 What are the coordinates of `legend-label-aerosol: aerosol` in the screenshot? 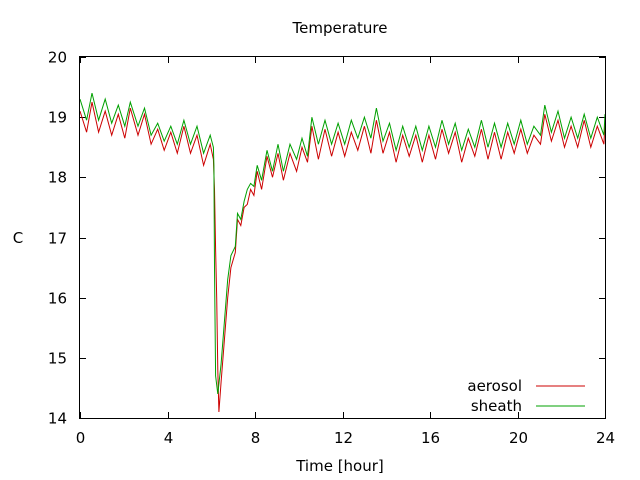 It's located at (494, 386).